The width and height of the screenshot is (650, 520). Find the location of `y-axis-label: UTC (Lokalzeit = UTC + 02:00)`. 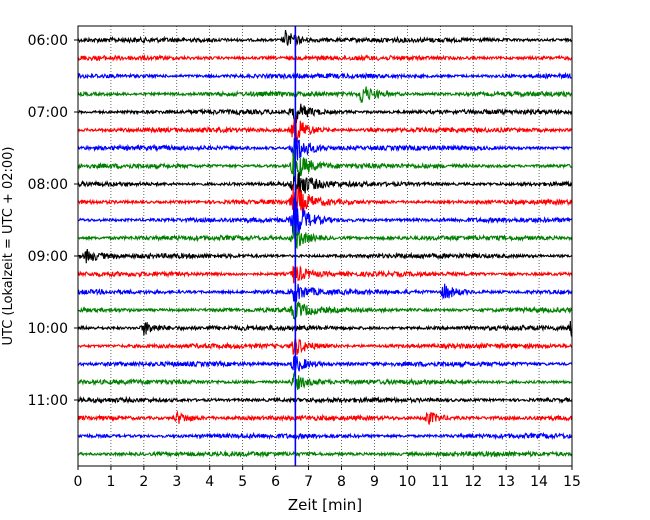

y-axis-label: UTC (Lokalzeit = UTC + 02:00) is located at coordinates (8, 246).